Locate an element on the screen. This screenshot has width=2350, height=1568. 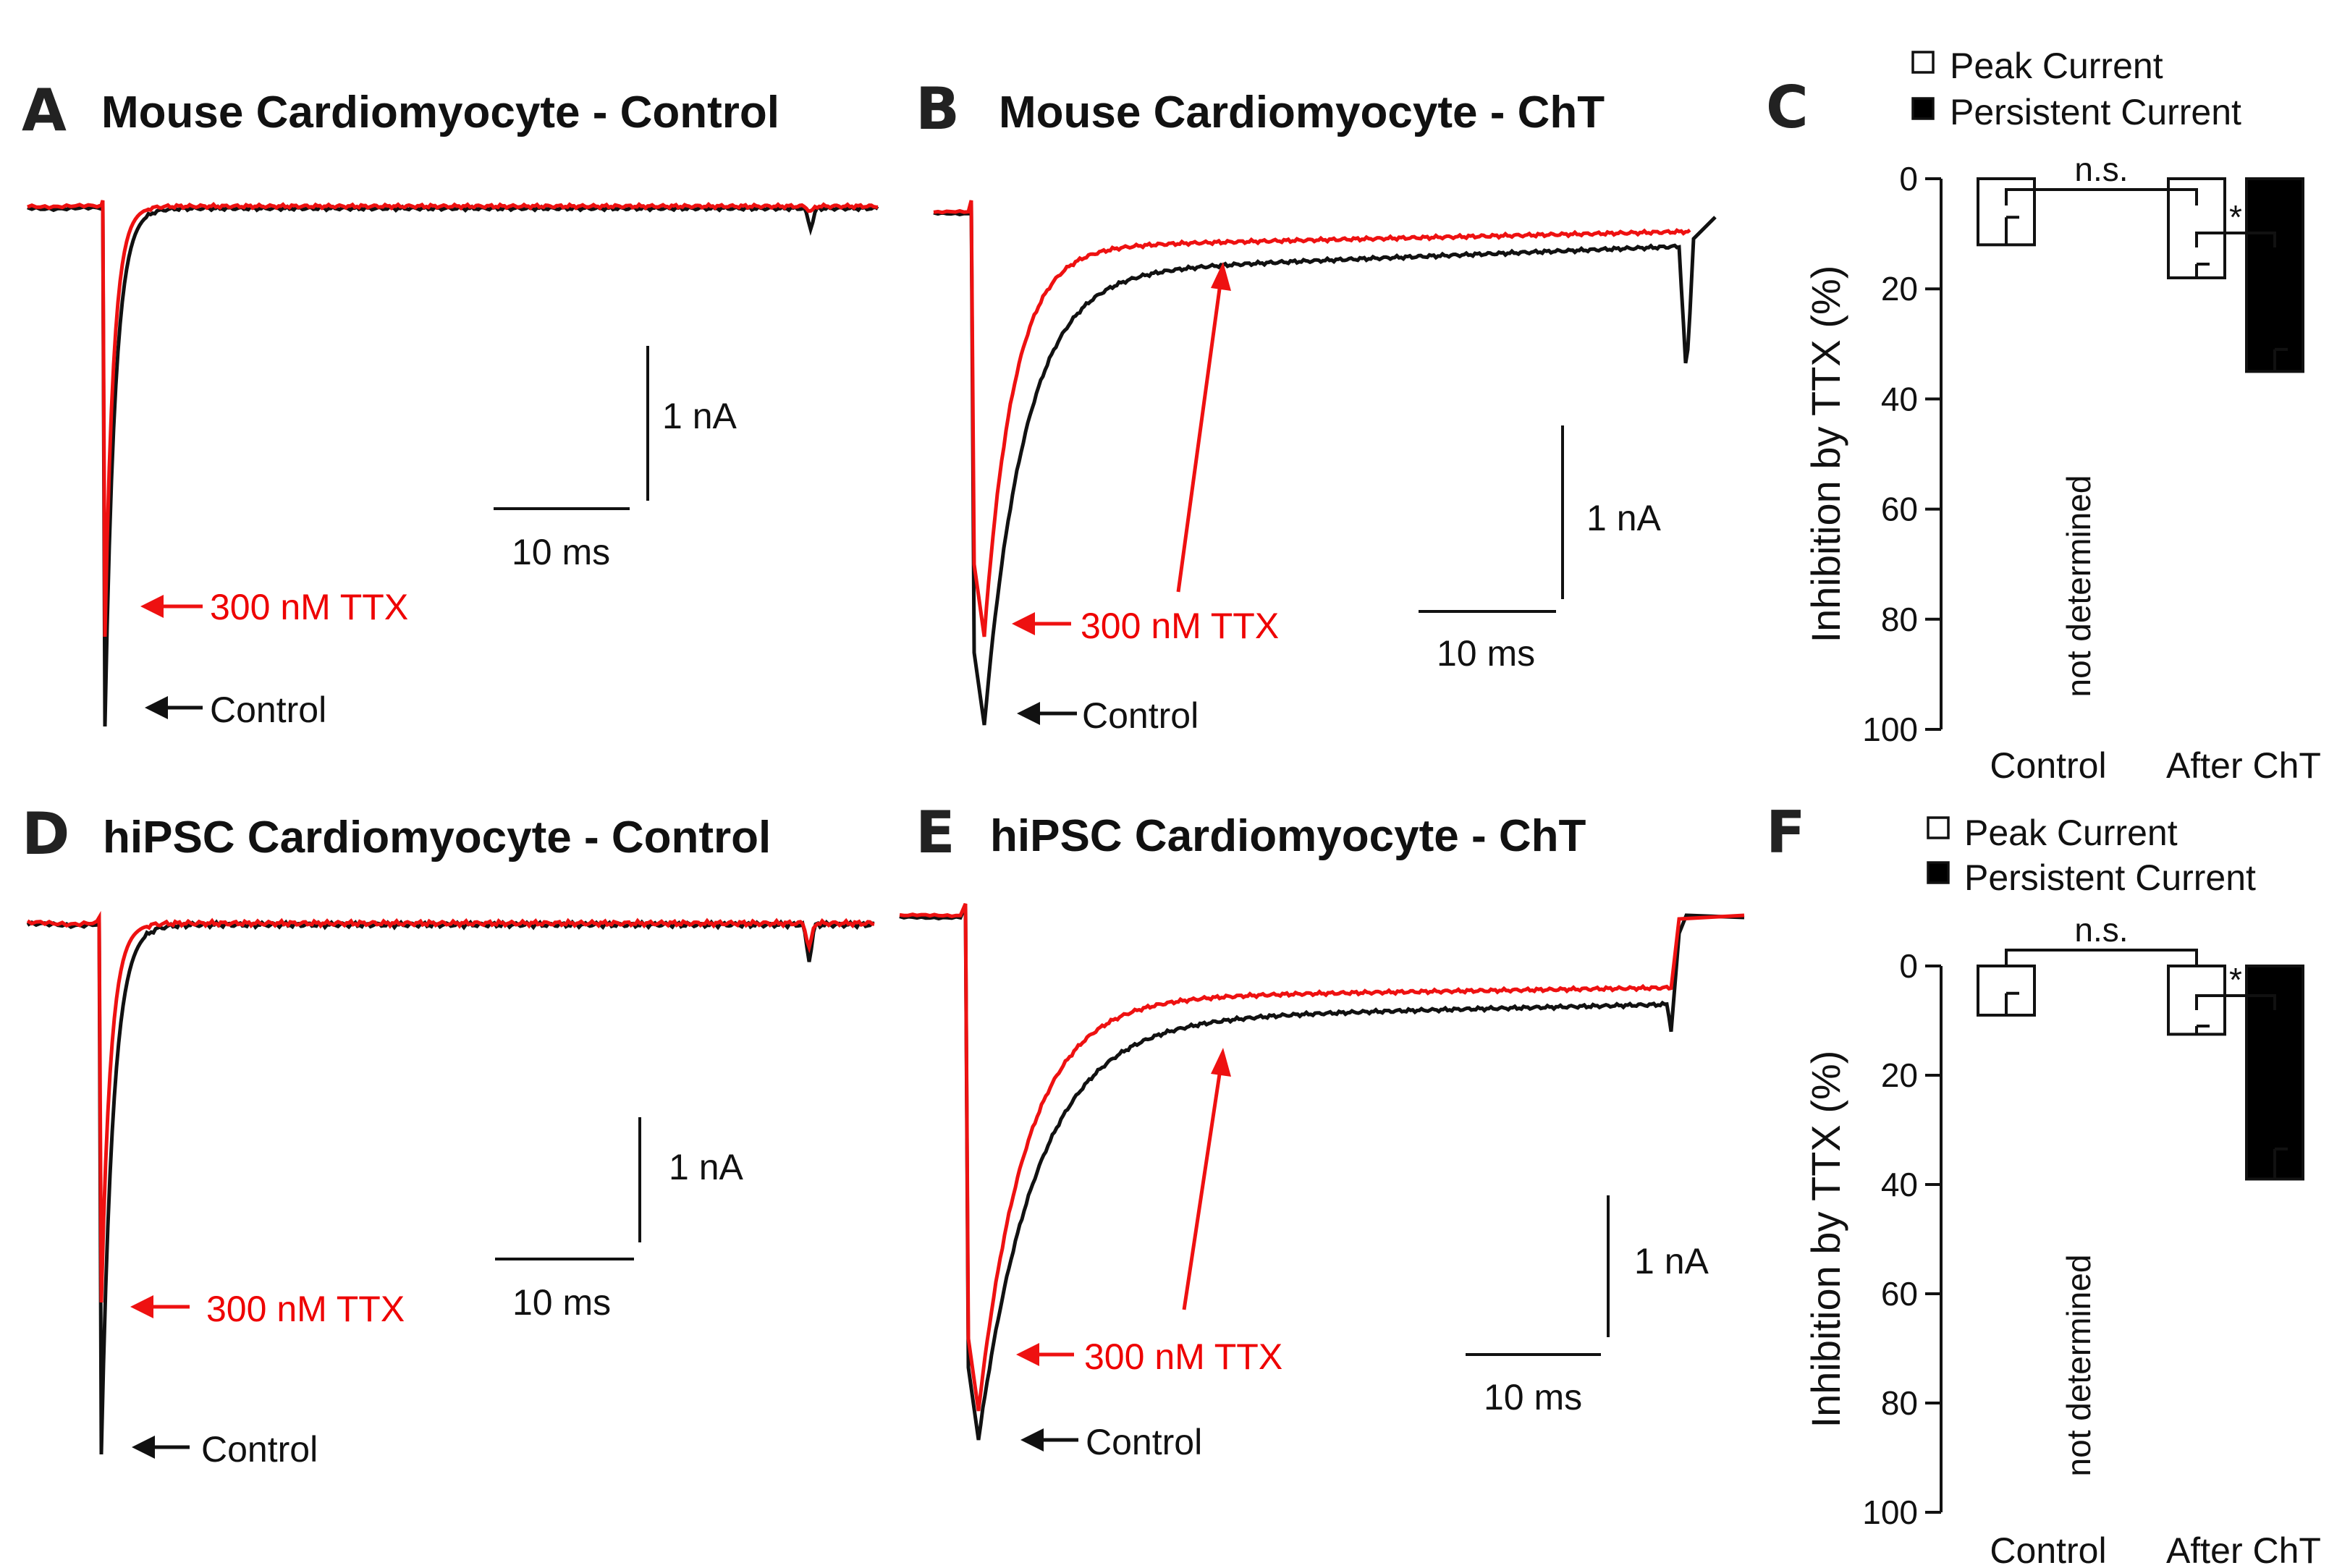
panel-title: Mouse Cardiomyocyte - ChT is located at coordinates (1302, 112).